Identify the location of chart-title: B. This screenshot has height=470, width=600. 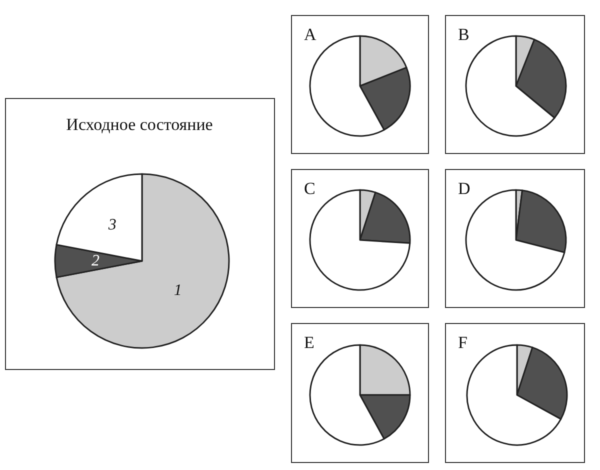
(464, 34).